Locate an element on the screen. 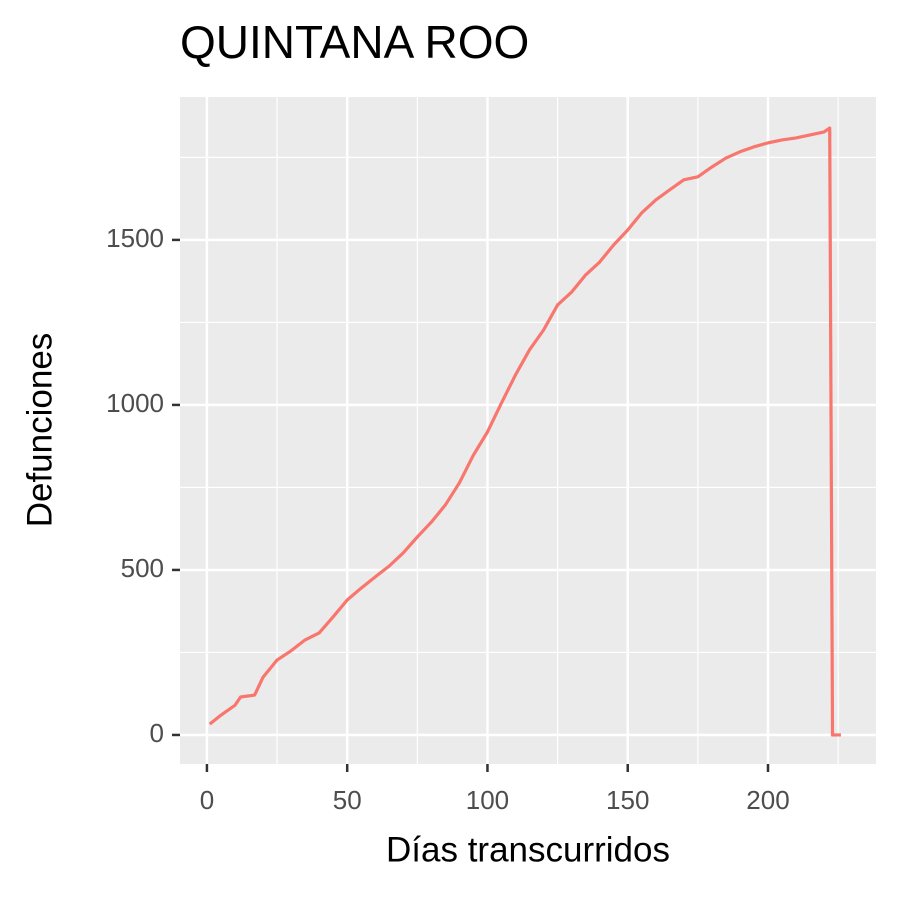  y-tick-label: 1500 is located at coordinates (135, 238).